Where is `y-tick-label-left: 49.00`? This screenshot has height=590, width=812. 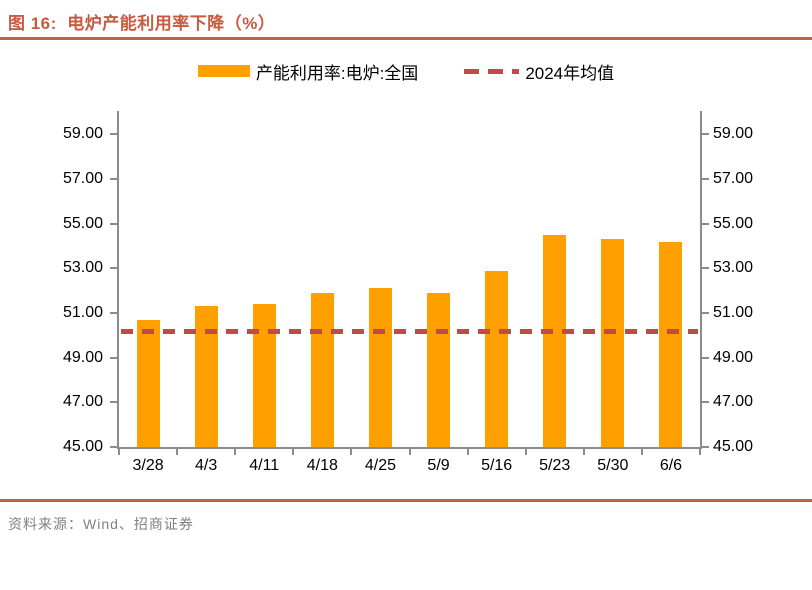
y-tick-label-left: 49.00 is located at coordinates (82, 357).